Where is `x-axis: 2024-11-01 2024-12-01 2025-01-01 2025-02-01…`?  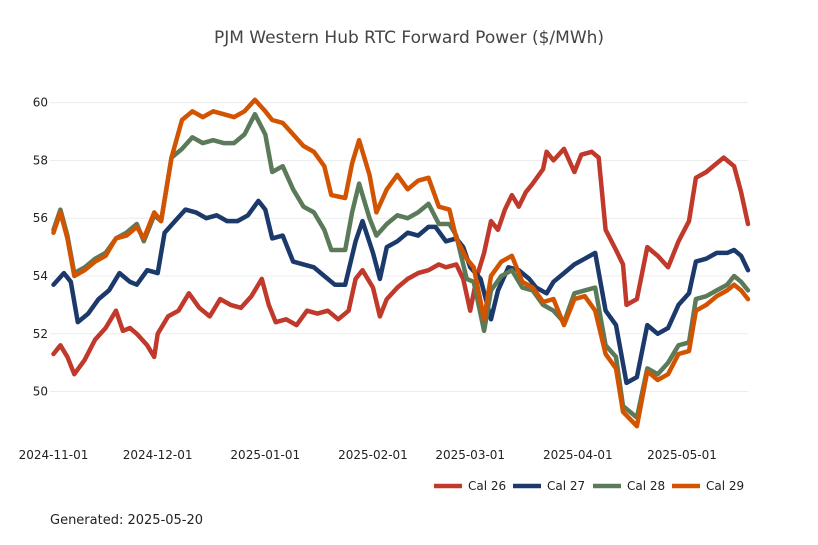 x-axis: 2024-11-01 2024-12-01 2025-01-01 2025-02-01… is located at coordinates (368, 455).